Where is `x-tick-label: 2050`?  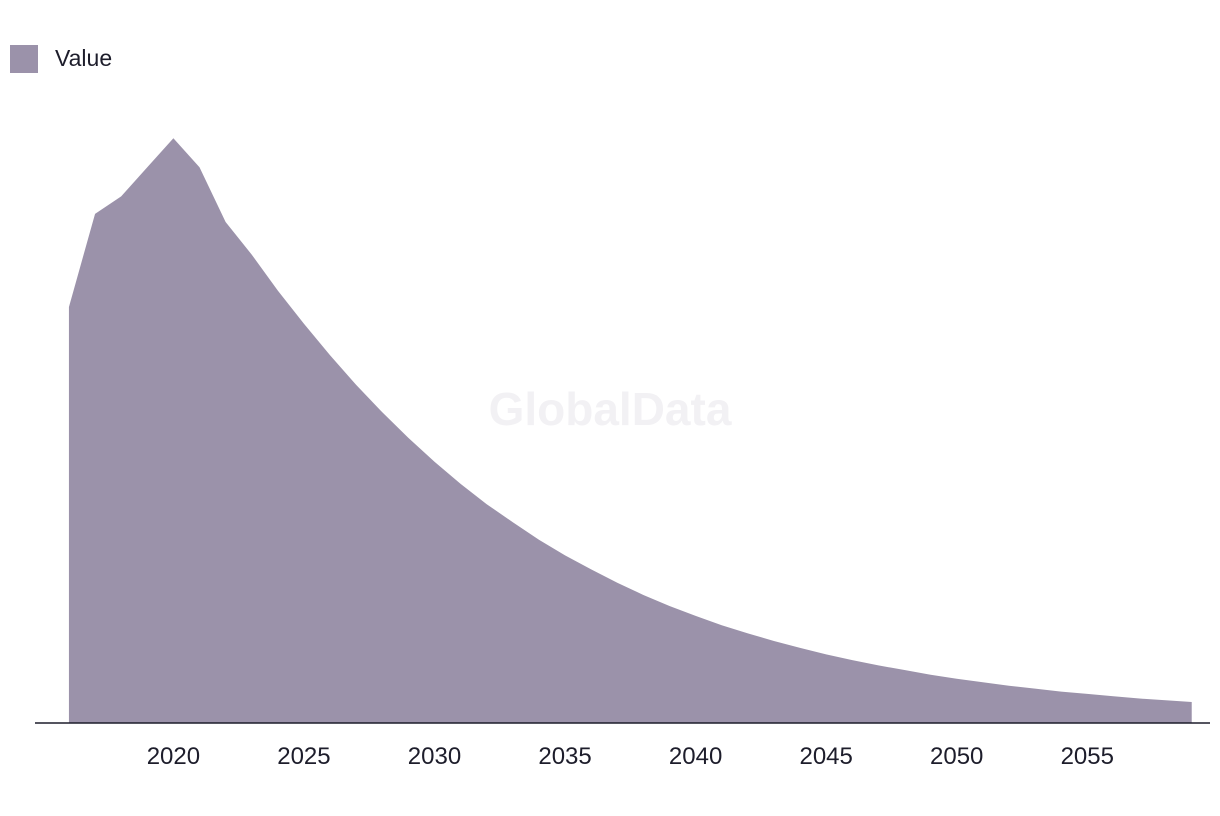
x-tick-label: 2050 is located at coordinates (956, 756).